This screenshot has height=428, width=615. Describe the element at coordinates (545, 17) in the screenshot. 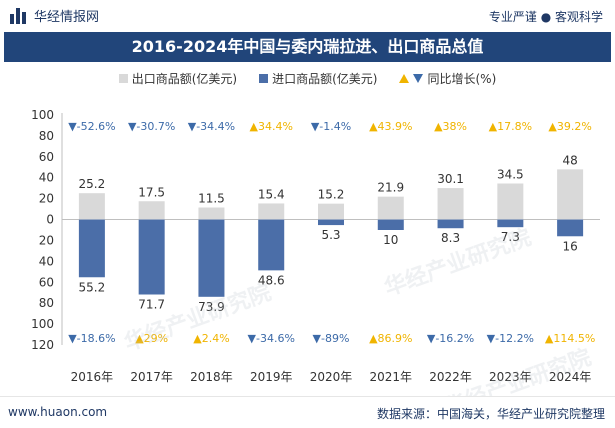

I see `slogan: 专业严谨 ● 客观科学` at that location.